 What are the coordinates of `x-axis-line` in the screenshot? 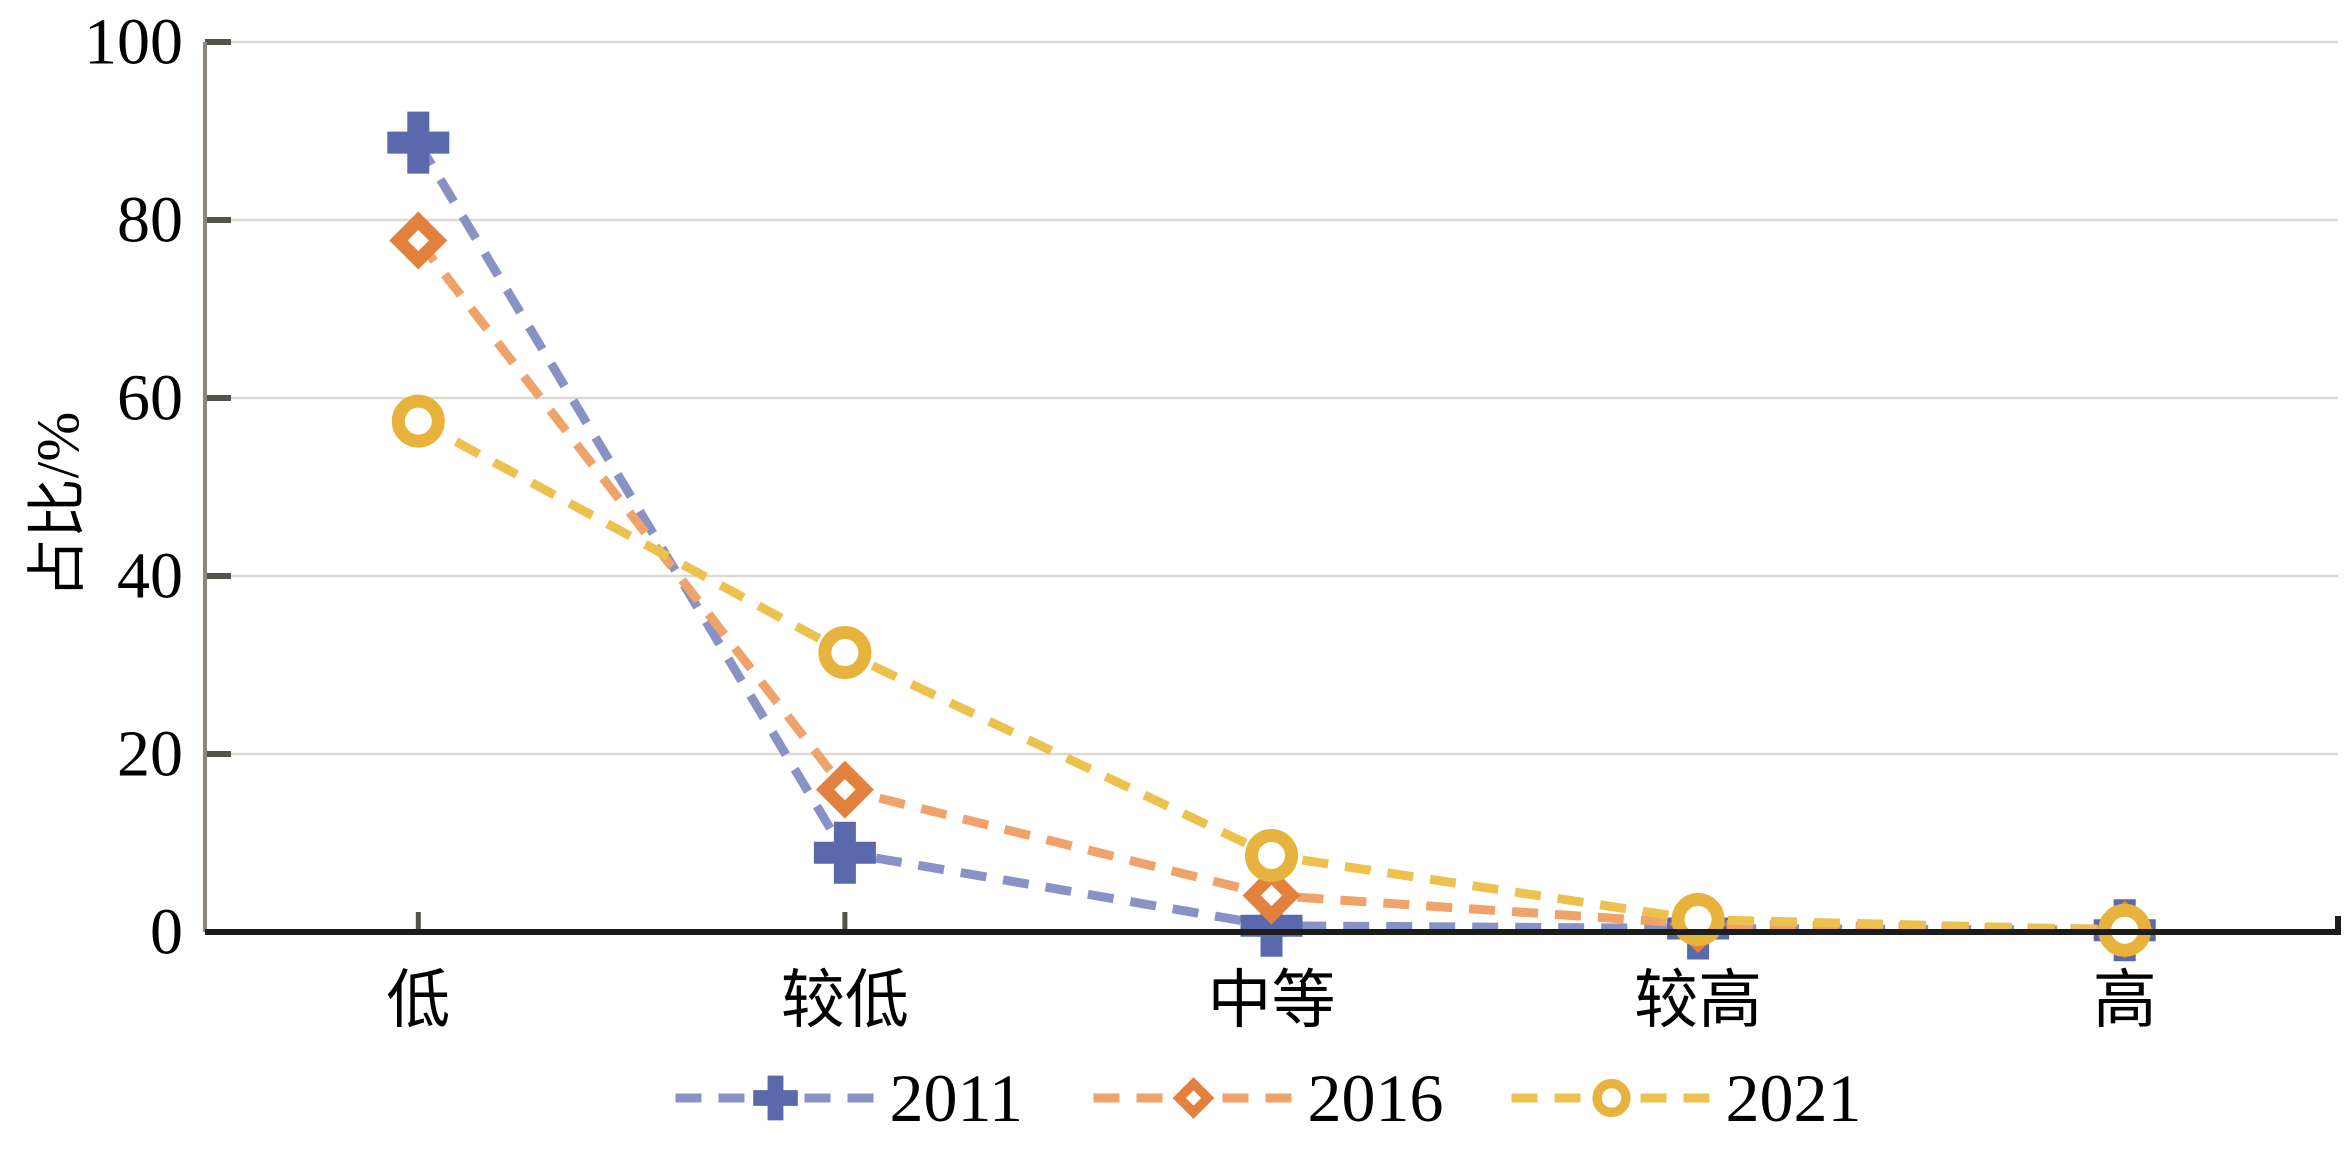 It's located at (1273, 925).